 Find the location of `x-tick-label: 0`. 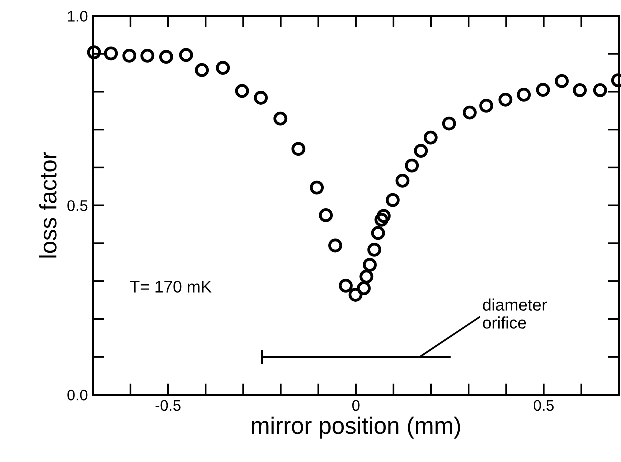

x-tick-label: 0 is located at coordinates (356, 406).